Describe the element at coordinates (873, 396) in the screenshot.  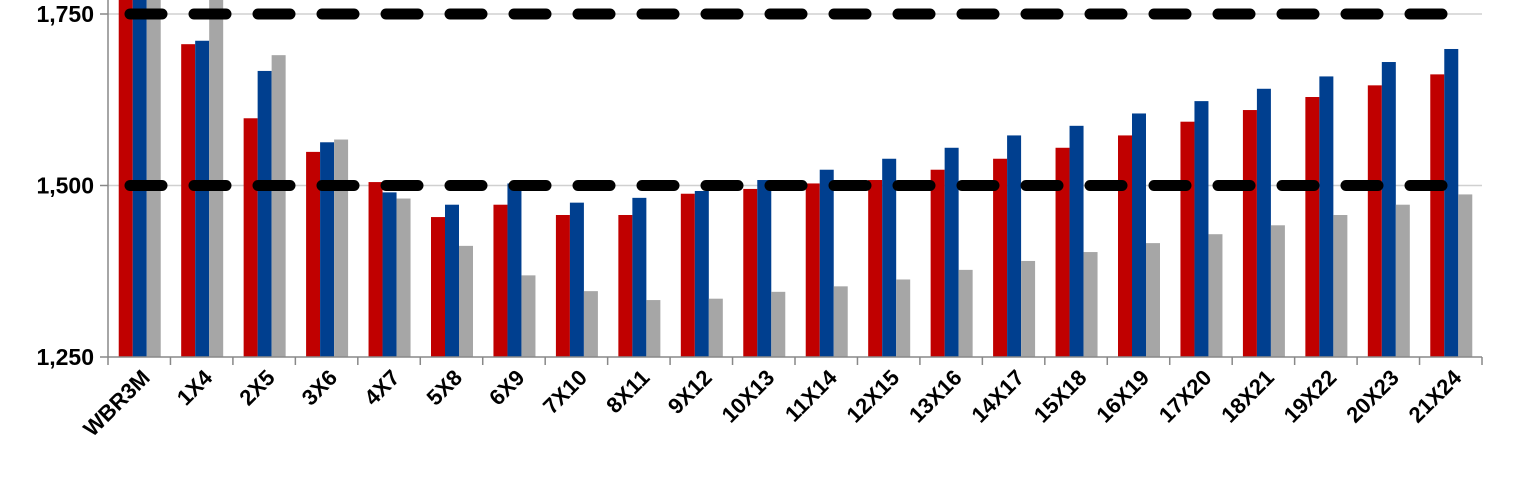
I see `x-tick-label: 12X15` at that location.